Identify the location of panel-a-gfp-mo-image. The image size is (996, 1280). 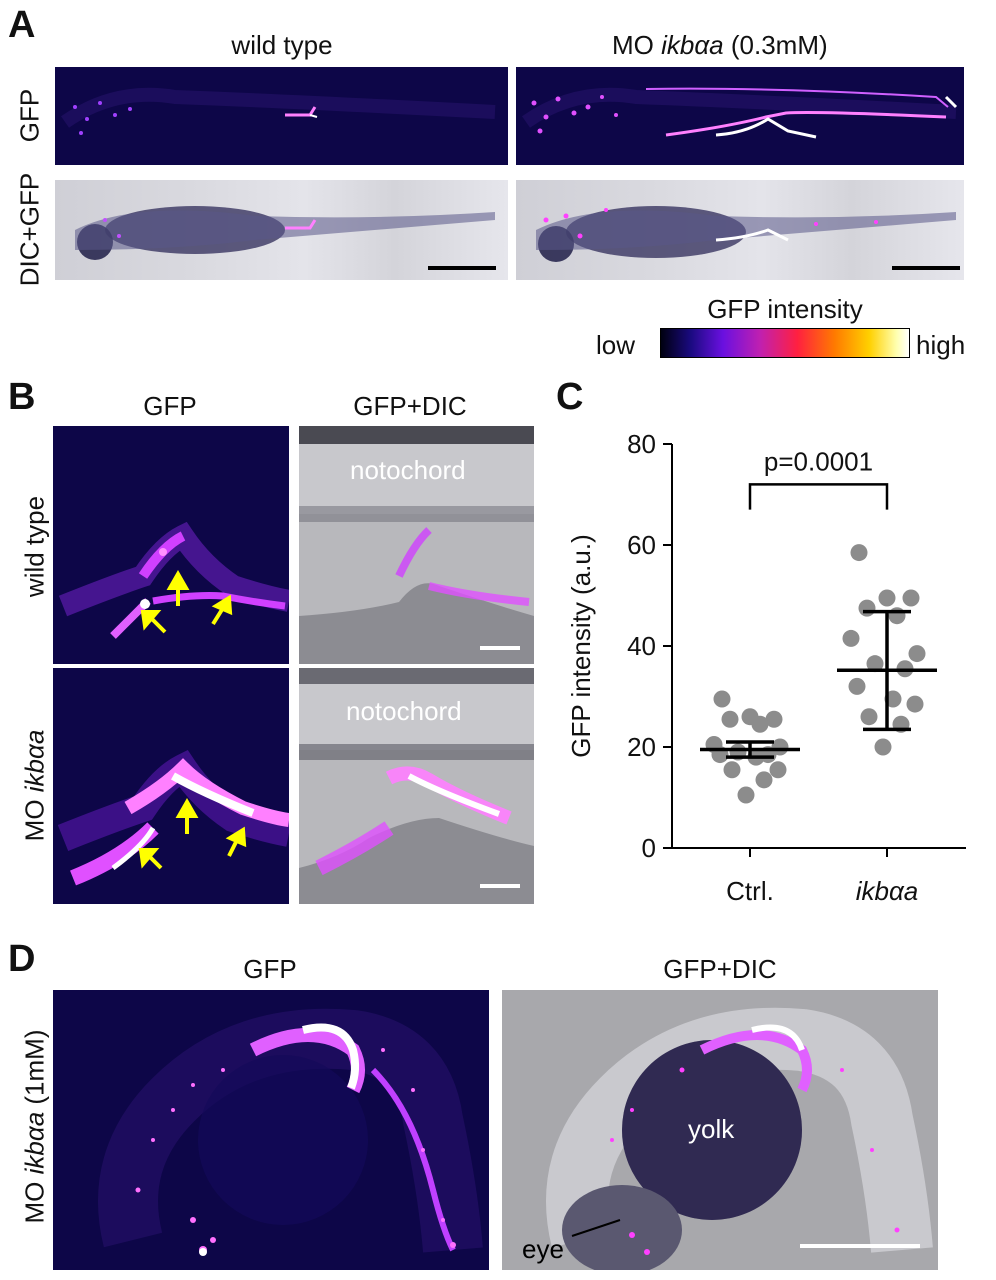
(740, 116).